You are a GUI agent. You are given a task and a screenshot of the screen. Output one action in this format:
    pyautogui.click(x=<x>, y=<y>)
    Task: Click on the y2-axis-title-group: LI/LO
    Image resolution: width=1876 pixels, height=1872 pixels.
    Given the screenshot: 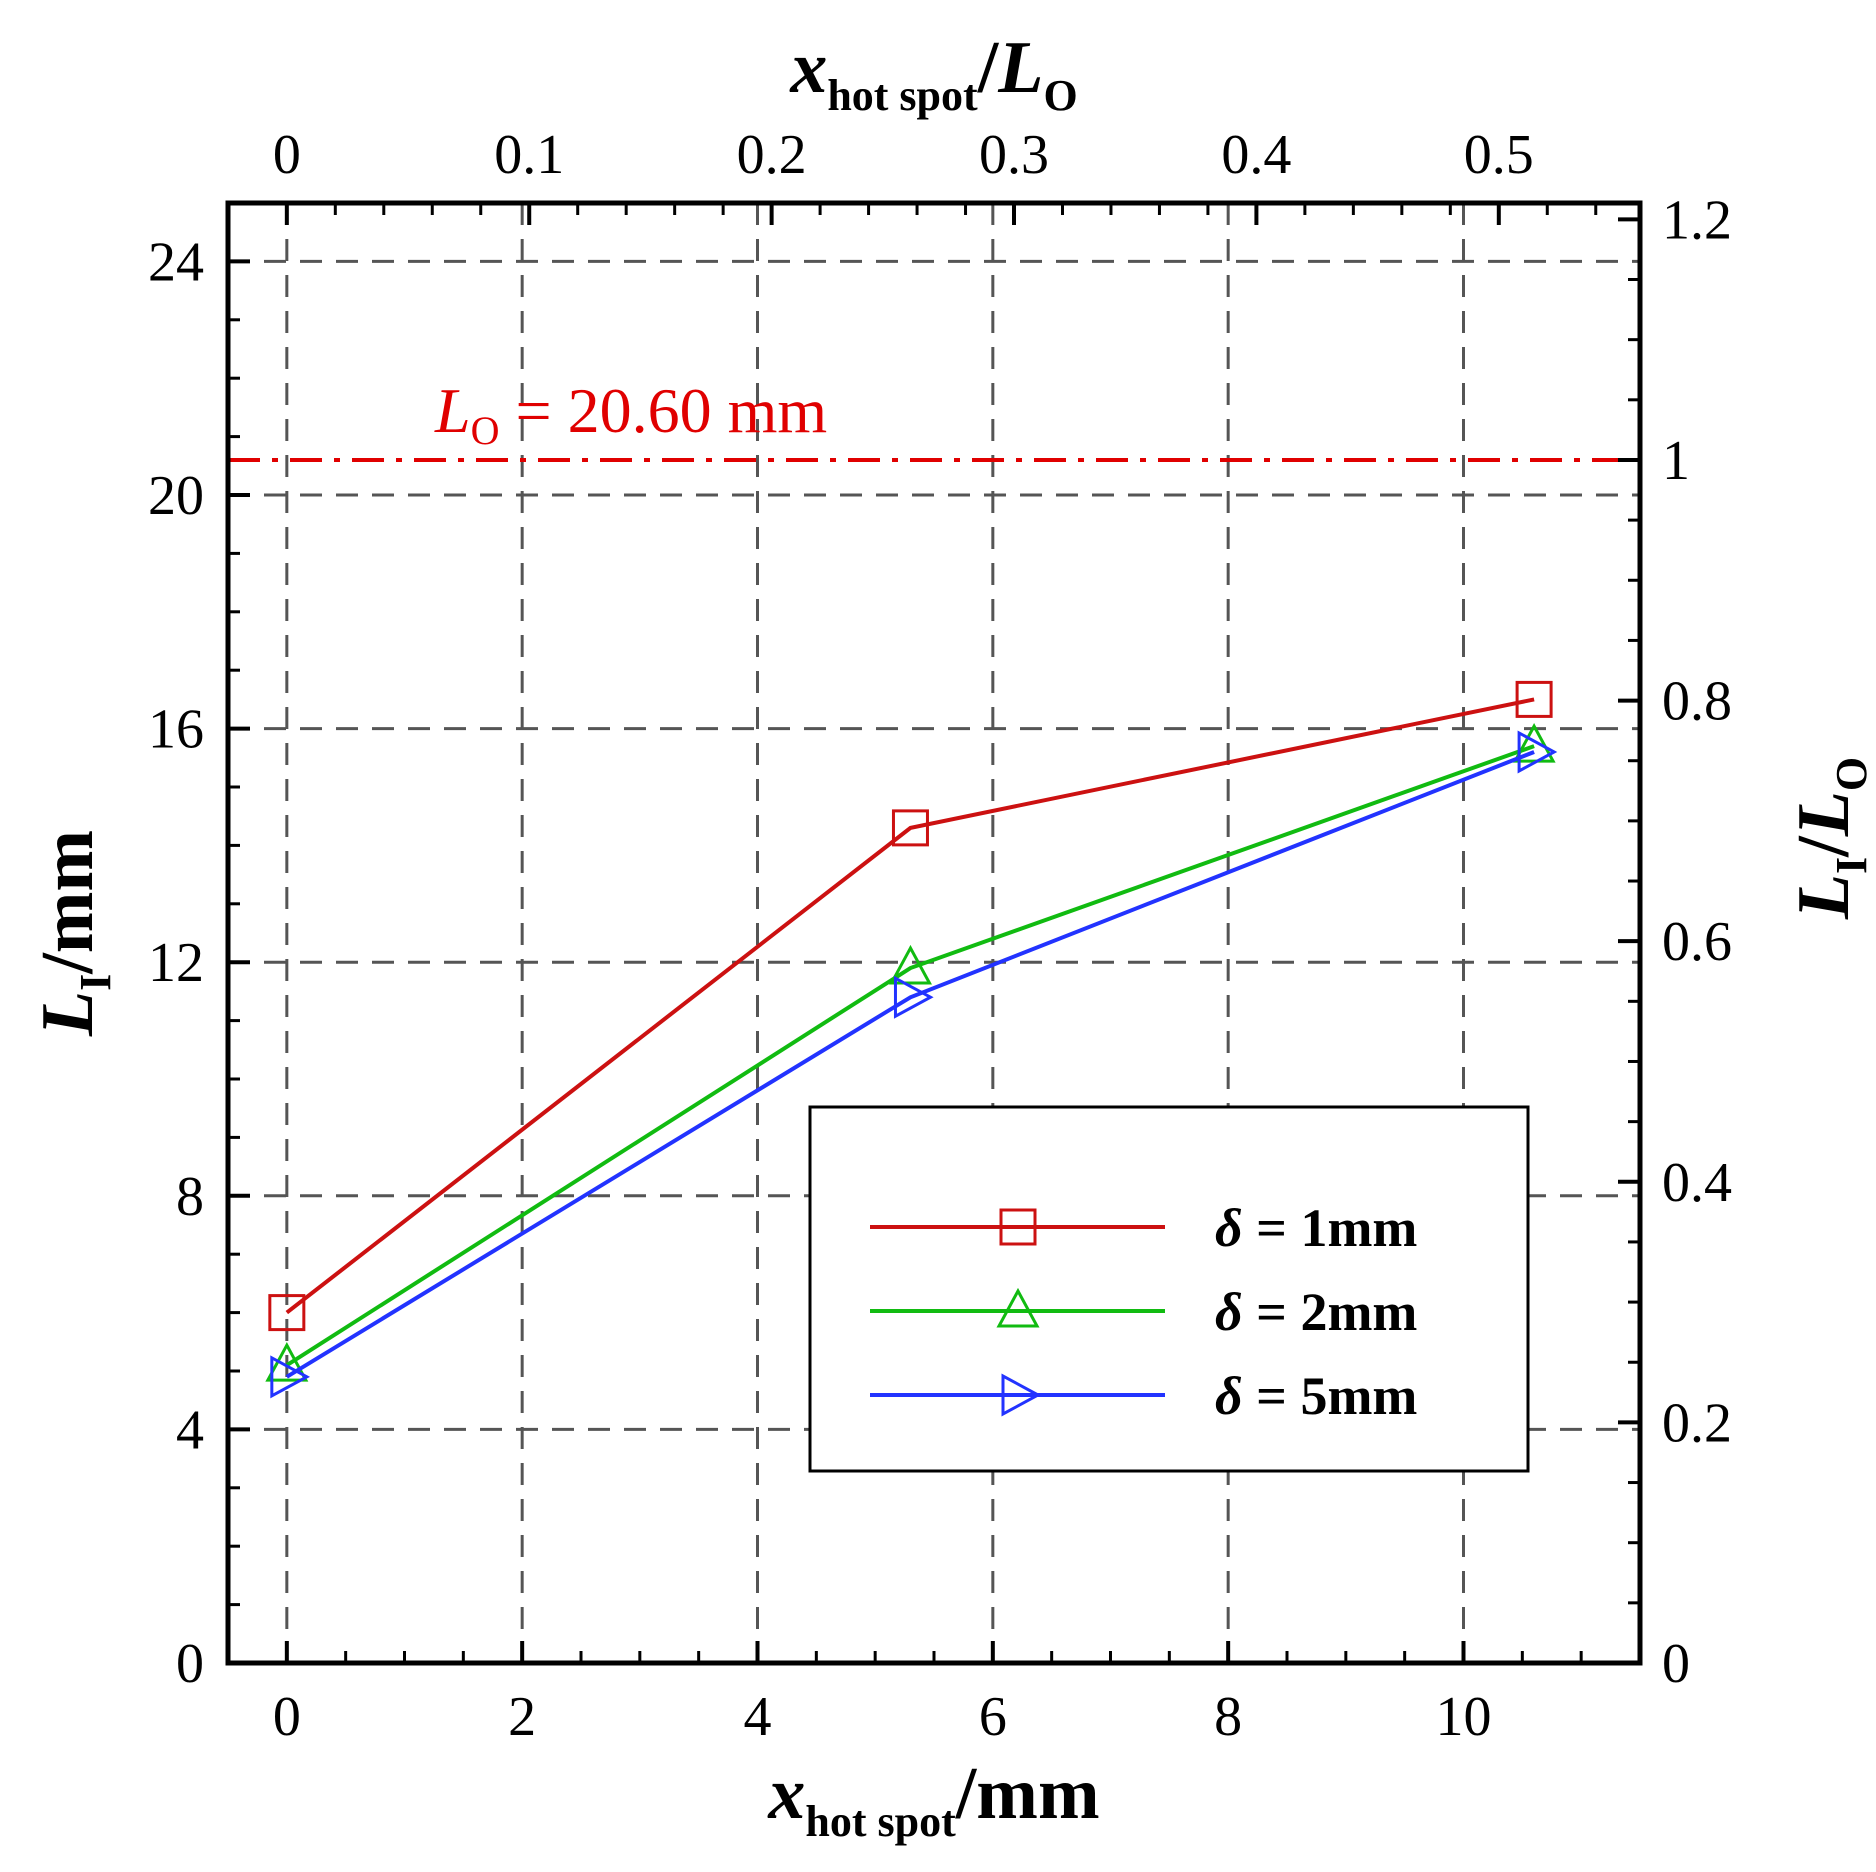 What is the action you would take?
    pyautogui.click(x=1829, y=838)
    